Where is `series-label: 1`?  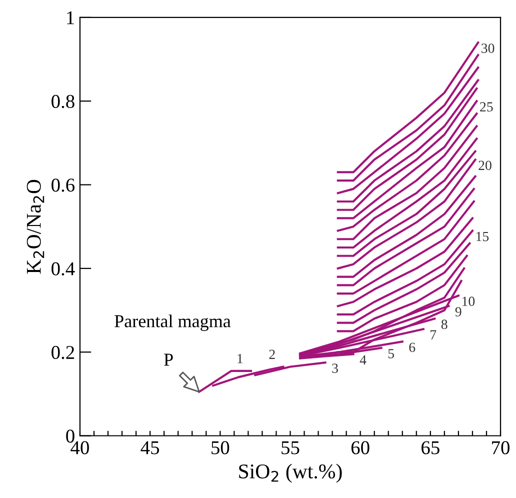
series-label: 1 is located at coordinates (240, 359).